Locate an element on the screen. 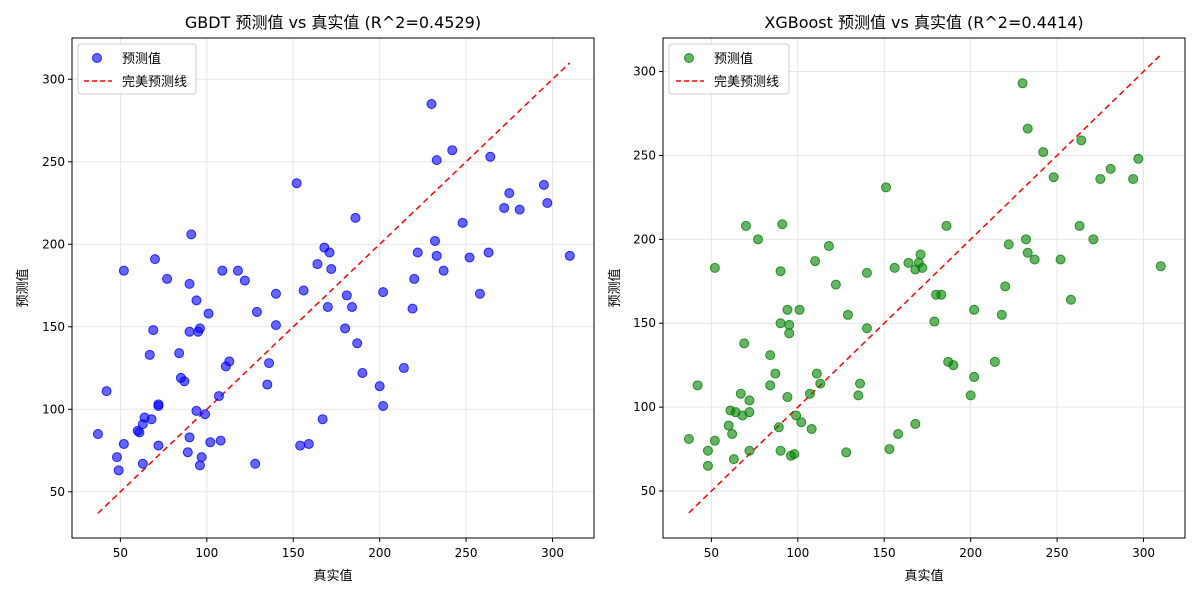 This screenshot has height=604, width=1200. gbdt-legend: 预测值 完美预测线 is located at coordinates (137, 69).